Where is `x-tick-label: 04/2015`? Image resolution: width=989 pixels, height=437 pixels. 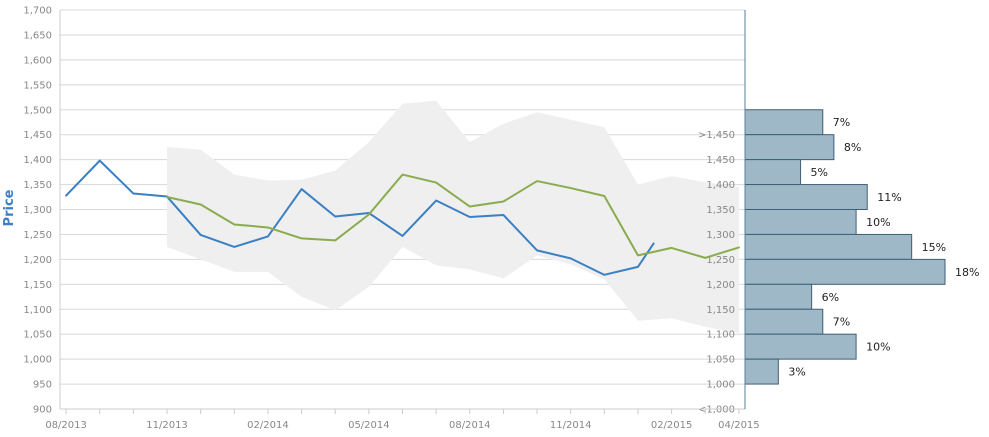
x-tick-label: 04/2015 is located at coordinates (739, 425).